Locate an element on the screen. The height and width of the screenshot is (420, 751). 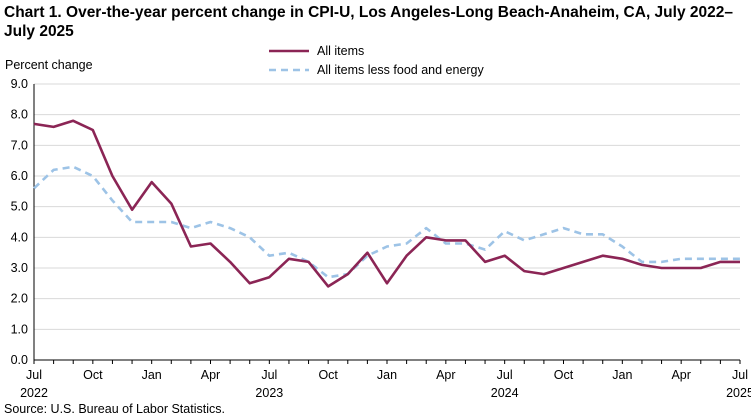
legend-label: All items less food and energy is located at coordinates (401, 70).